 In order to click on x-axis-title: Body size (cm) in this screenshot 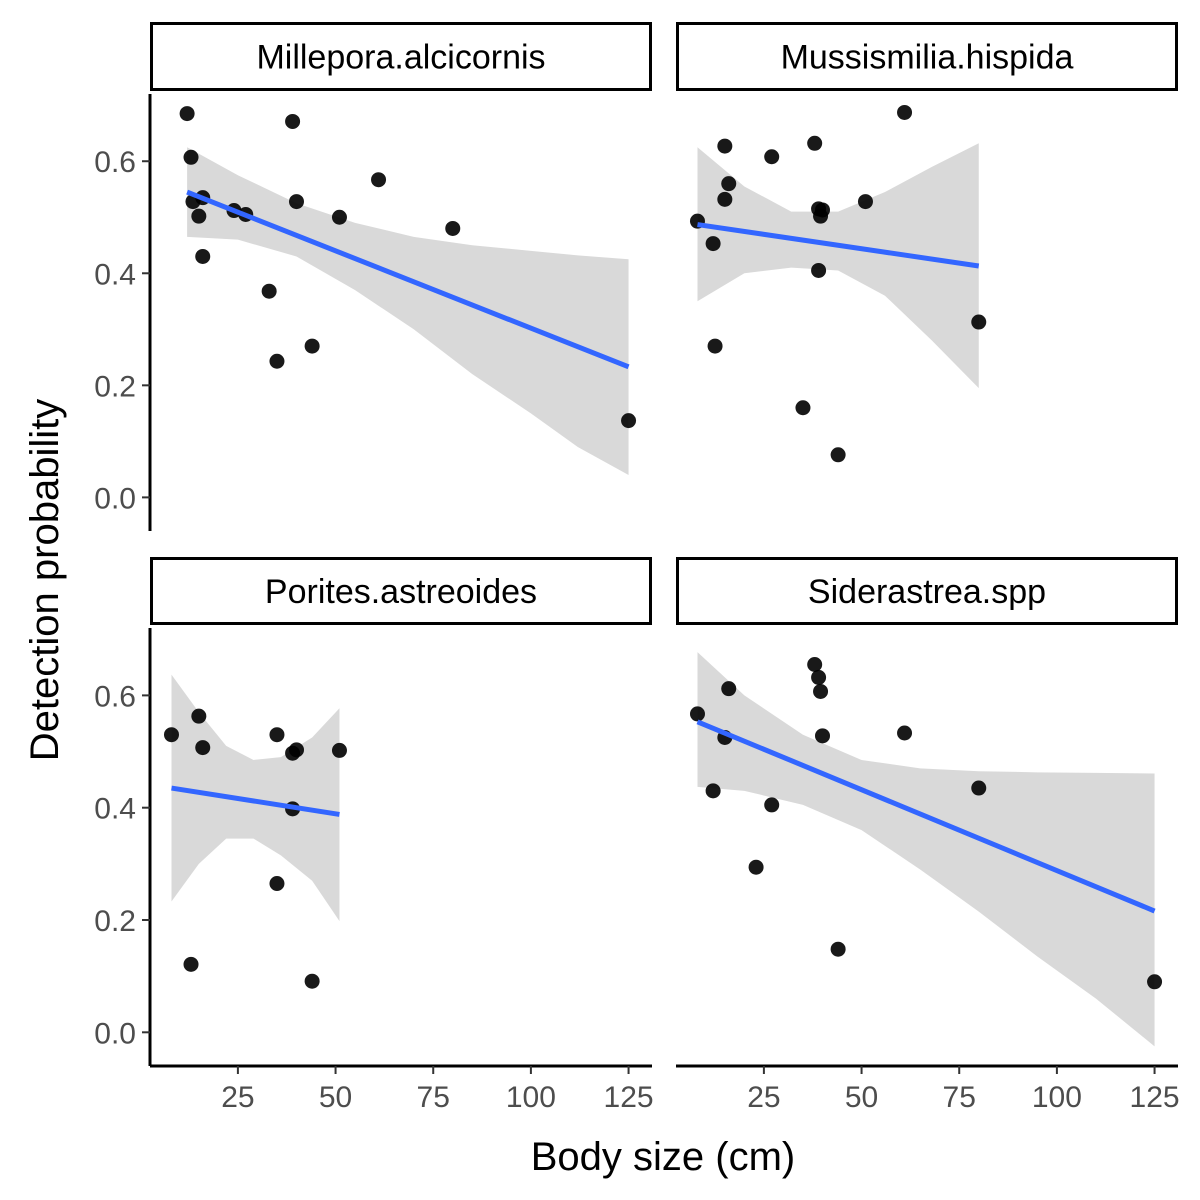, I will do `click(663, 1157)`.